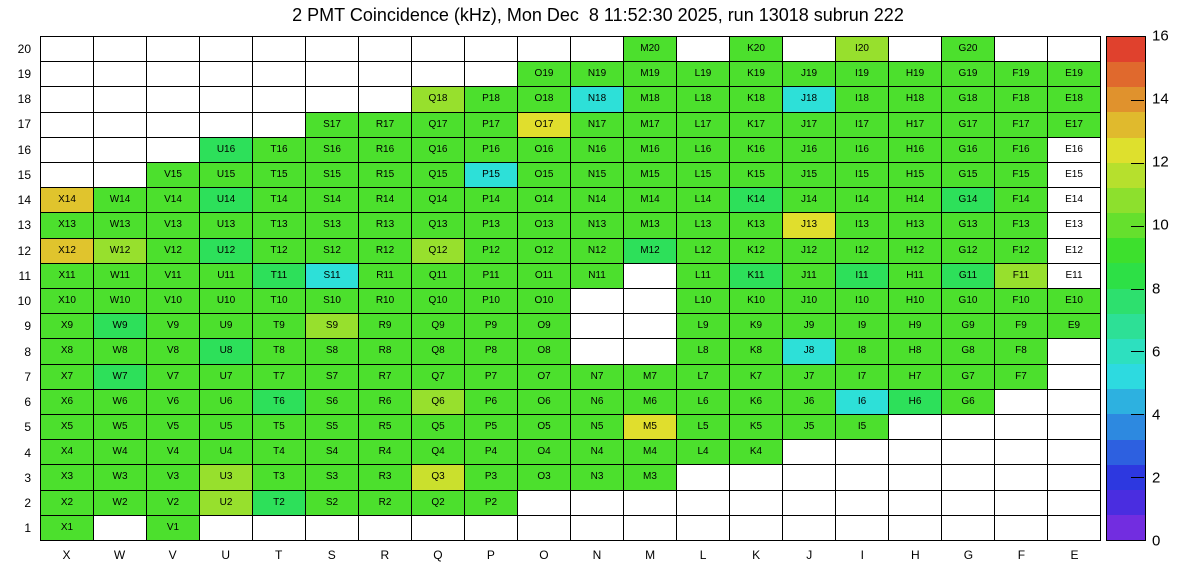 This screenshot has height=572, width=1196. Describe the element at coordinates (1021, 175) in the screenshot. I see `heatmap-cell: F15` at that location.